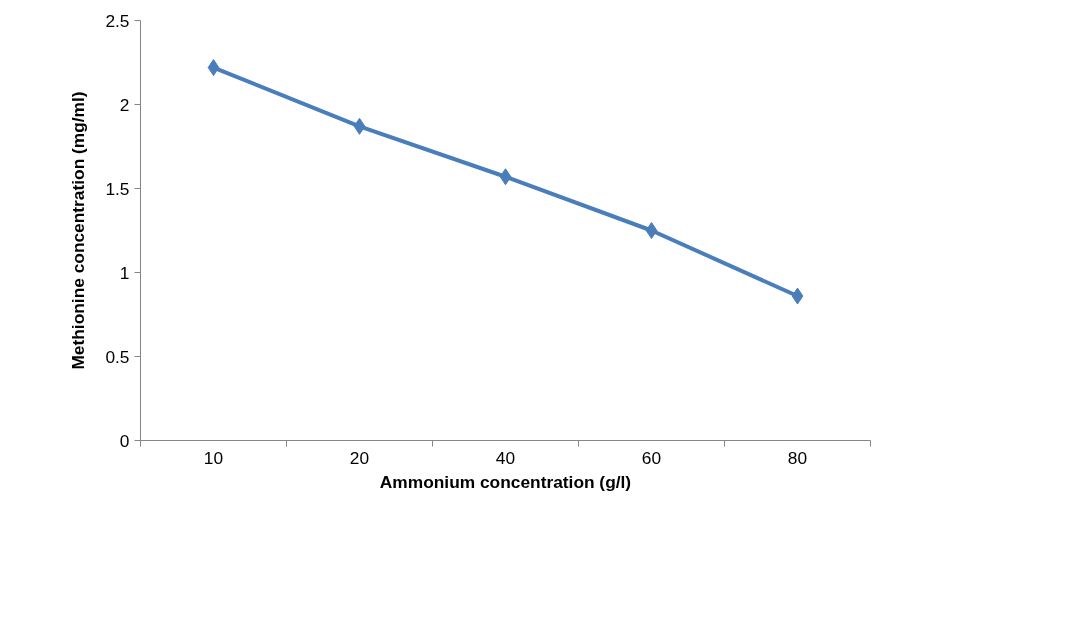  What do you see at coordinates (505, 481) in the screenshot?
I see `x-axis-title: Ammonium concentration (g/l)` at bounding box center [505, 481].